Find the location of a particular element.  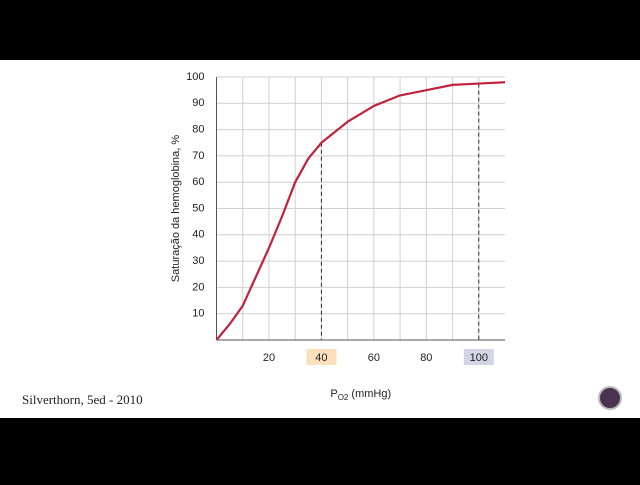

x-label-suffix: (mmHg) is located at coordinates (369, 394).